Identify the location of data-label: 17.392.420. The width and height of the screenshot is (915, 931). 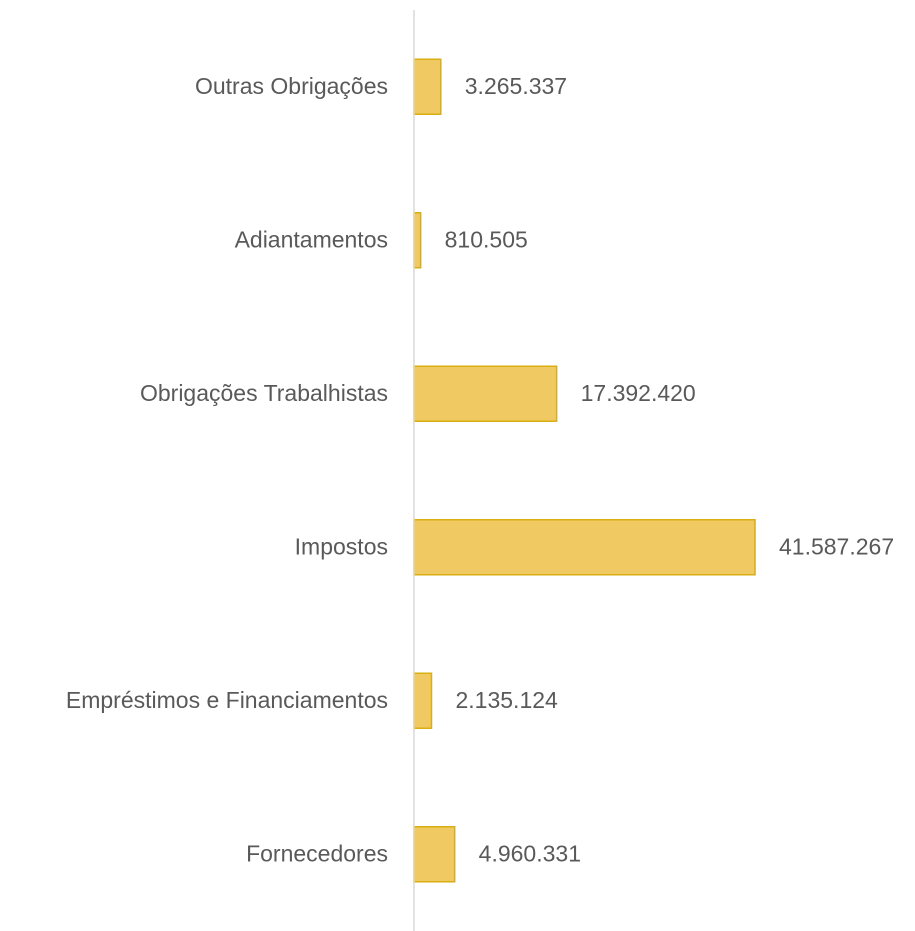
(638, 393).